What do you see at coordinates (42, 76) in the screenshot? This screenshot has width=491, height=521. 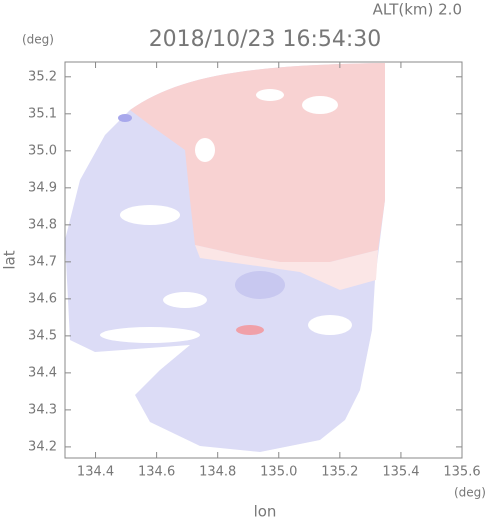 I see `y-tick-label: 35.2` at bounding box center [42, 76].